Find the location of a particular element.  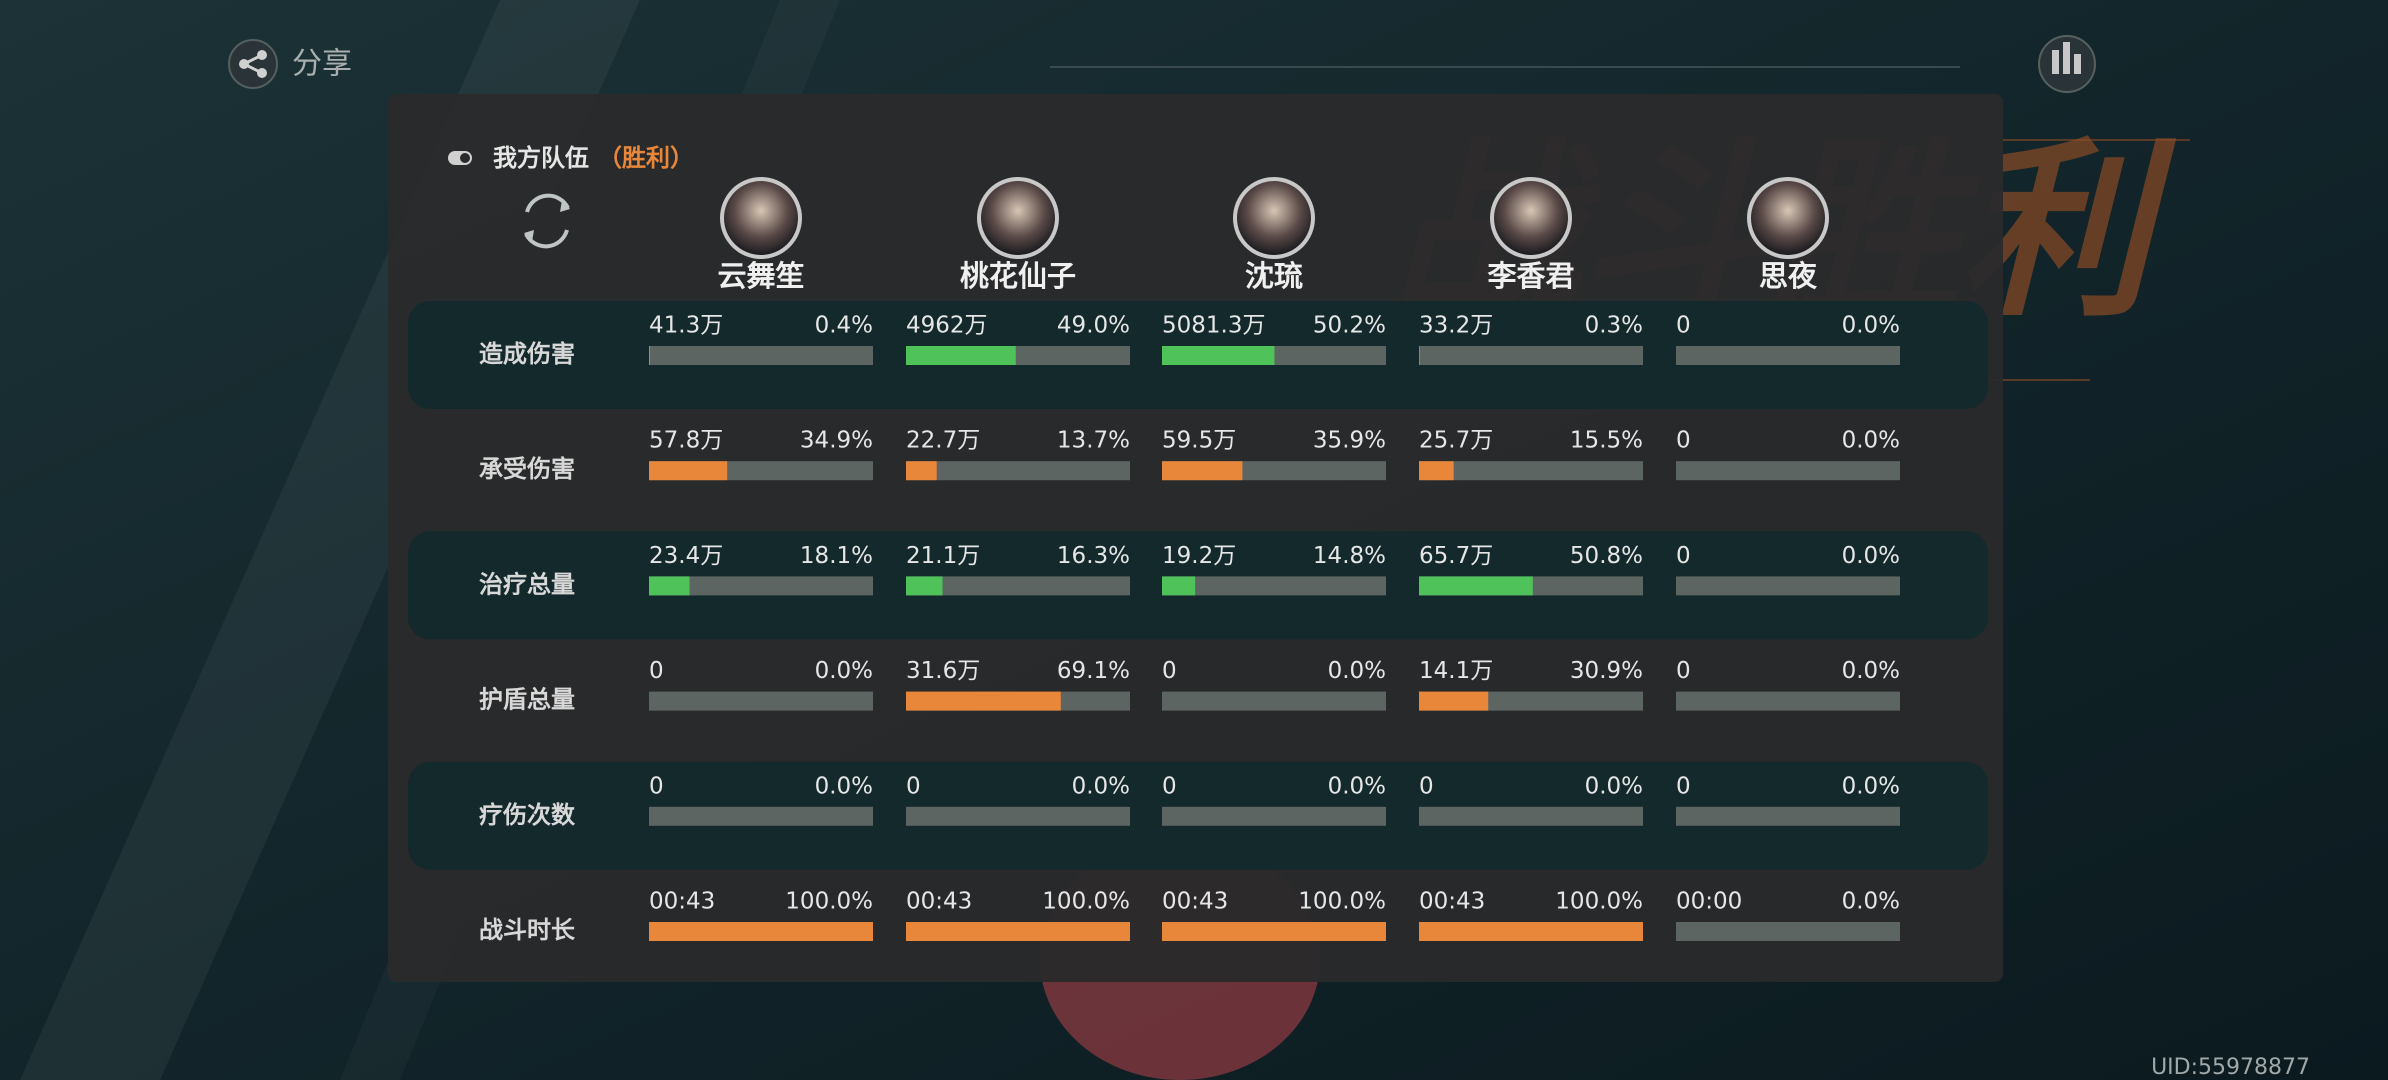

character-name: 思夜 is located at coordinates (1788, 276).